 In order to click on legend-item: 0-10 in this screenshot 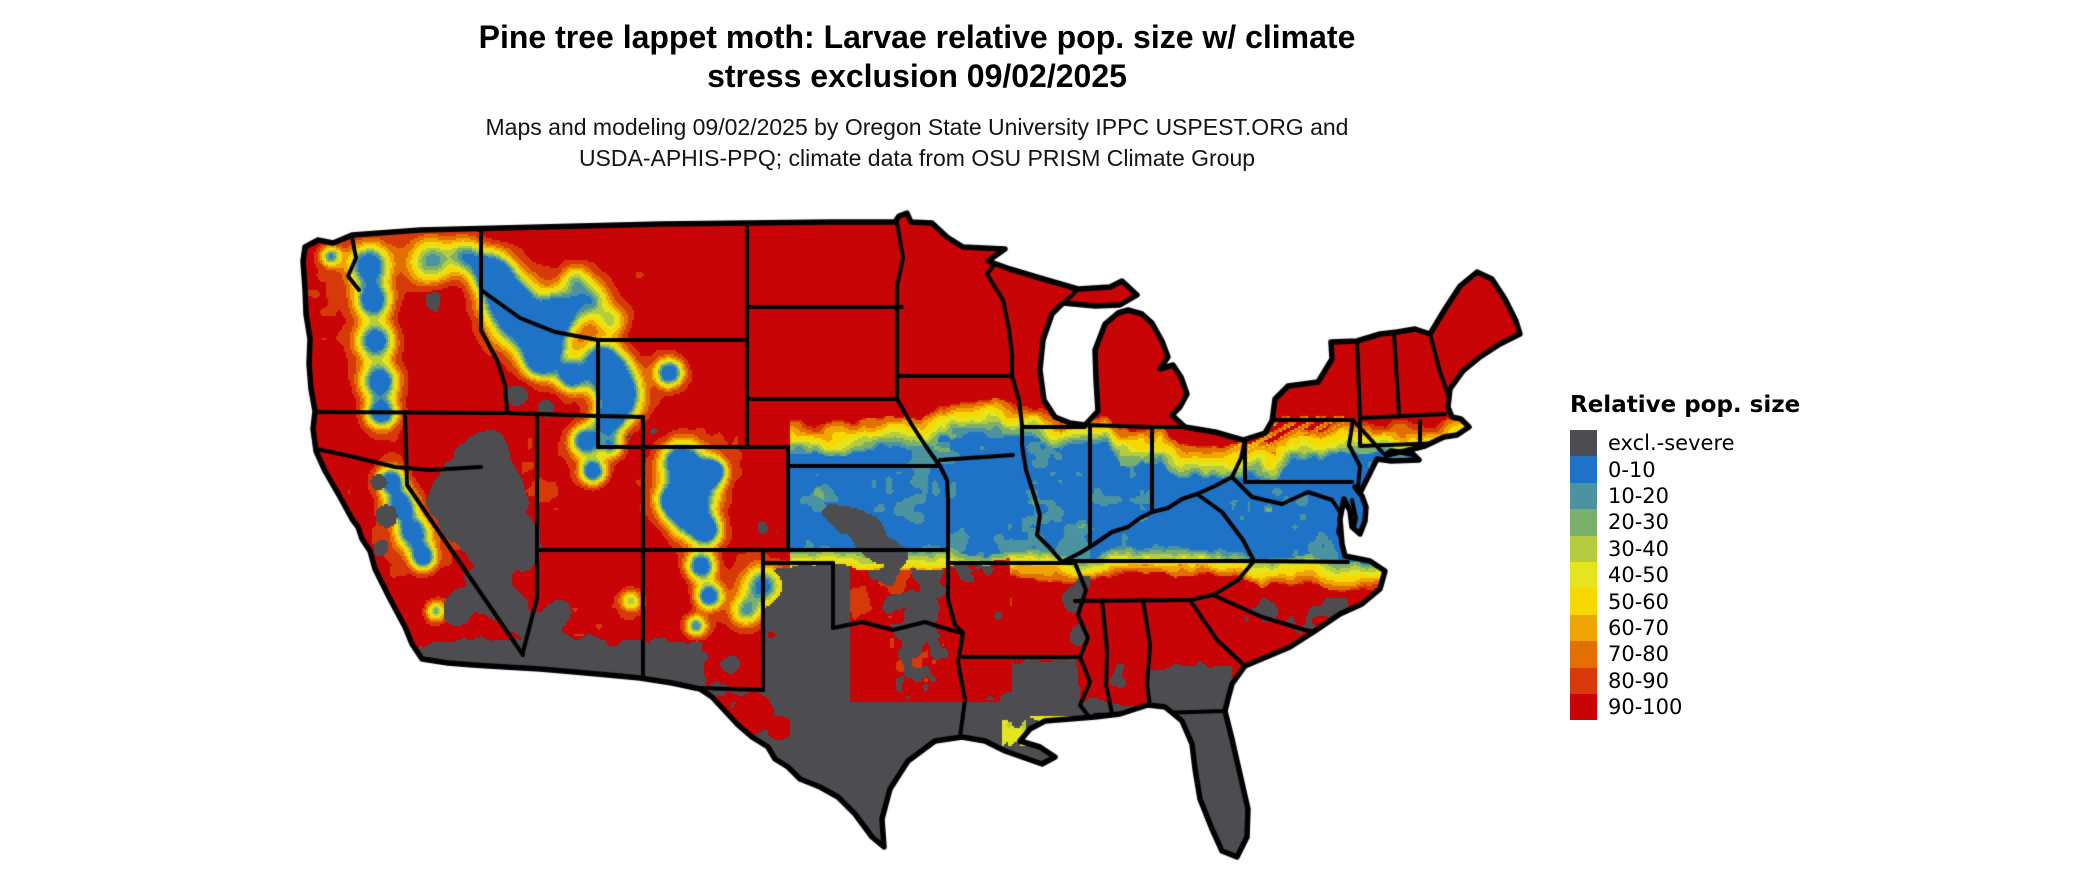, I will do `click(1720, 469)`.